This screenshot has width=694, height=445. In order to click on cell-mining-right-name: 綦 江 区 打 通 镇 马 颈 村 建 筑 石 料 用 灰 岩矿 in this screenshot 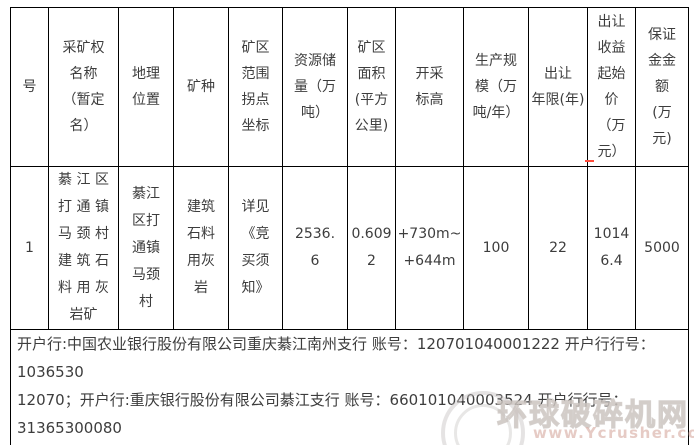, I will do `click(83, 248)`.